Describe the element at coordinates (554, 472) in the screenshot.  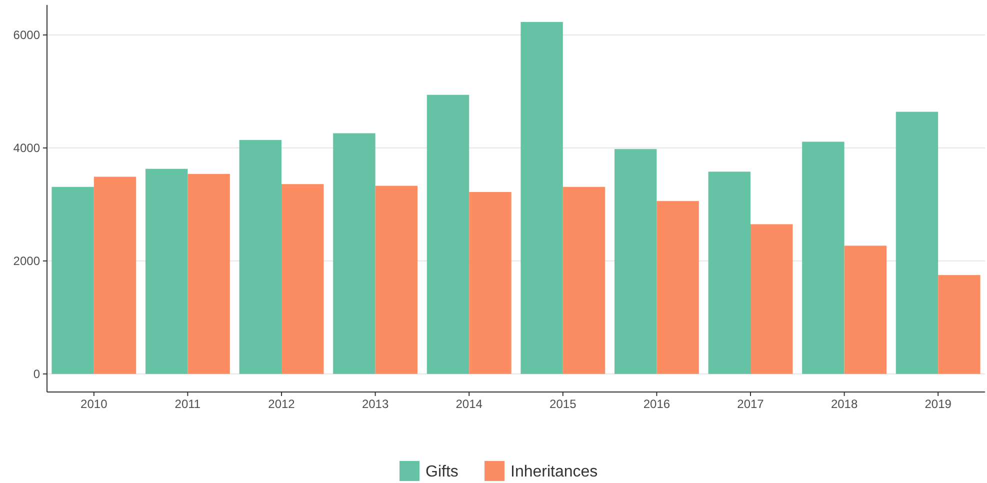
I see `legend-label: Inheritances` at that location.